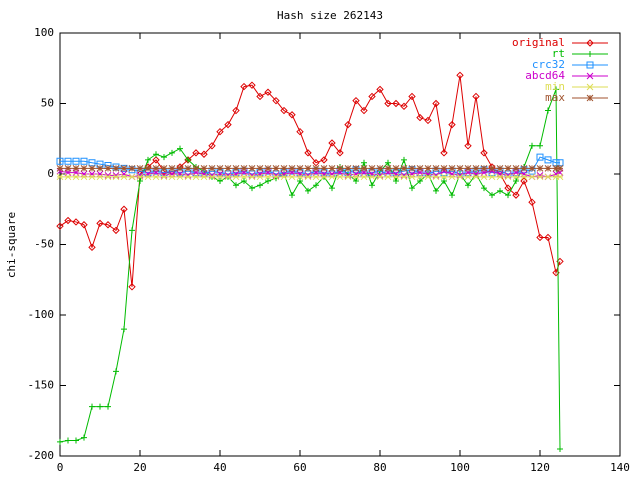 This screenshot has height=480, width=640. I want to click on y-tick-label: 0, so click(50, 173).